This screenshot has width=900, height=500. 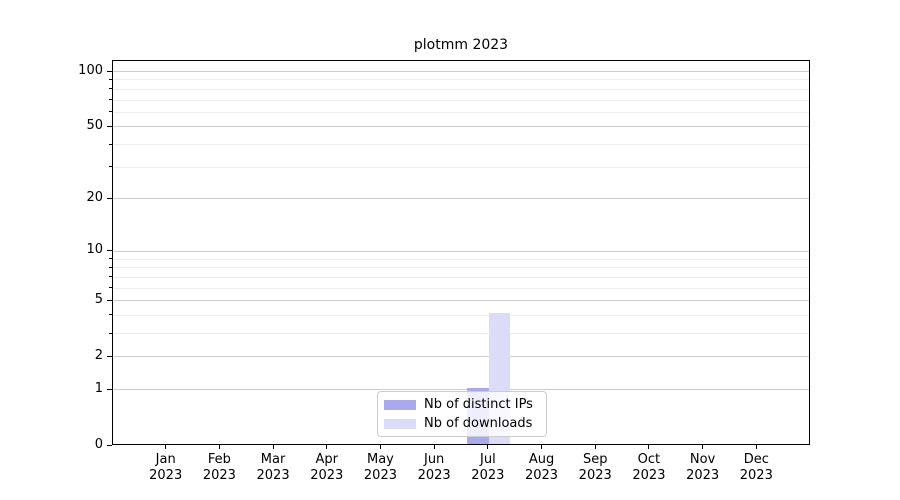 I want to click on legend-label-distinct-ips: Nb of distinct IPs, so click(x=478, y=404).